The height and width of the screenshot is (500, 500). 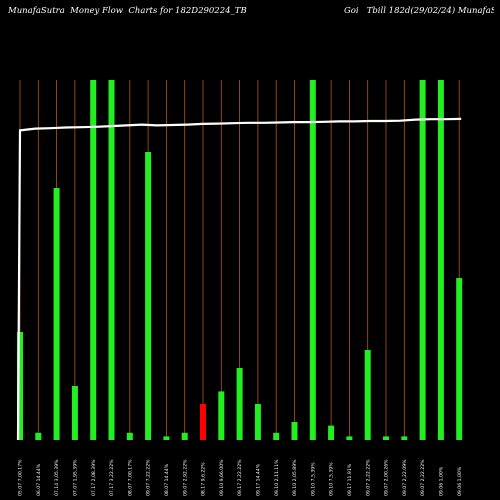 What do you see at coordinates (149, 477) in the screenshot?
I see `x-tick-label: 09.07 7,22.22%` at bounding box center [149, 477].